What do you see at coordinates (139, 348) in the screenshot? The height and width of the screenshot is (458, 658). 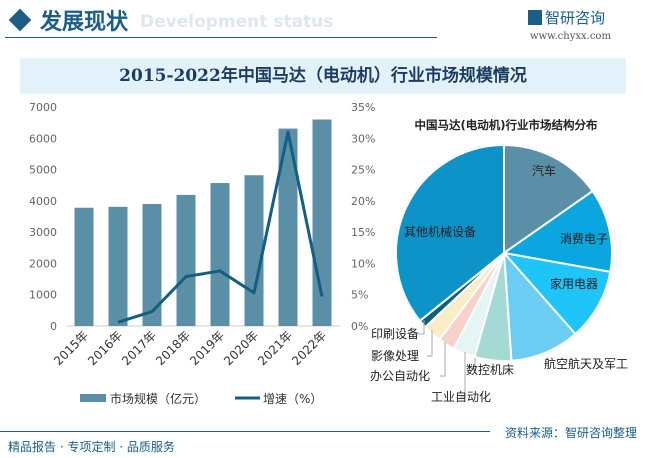 I see `x-tick: 2017年` at bounding box center [139, 348].